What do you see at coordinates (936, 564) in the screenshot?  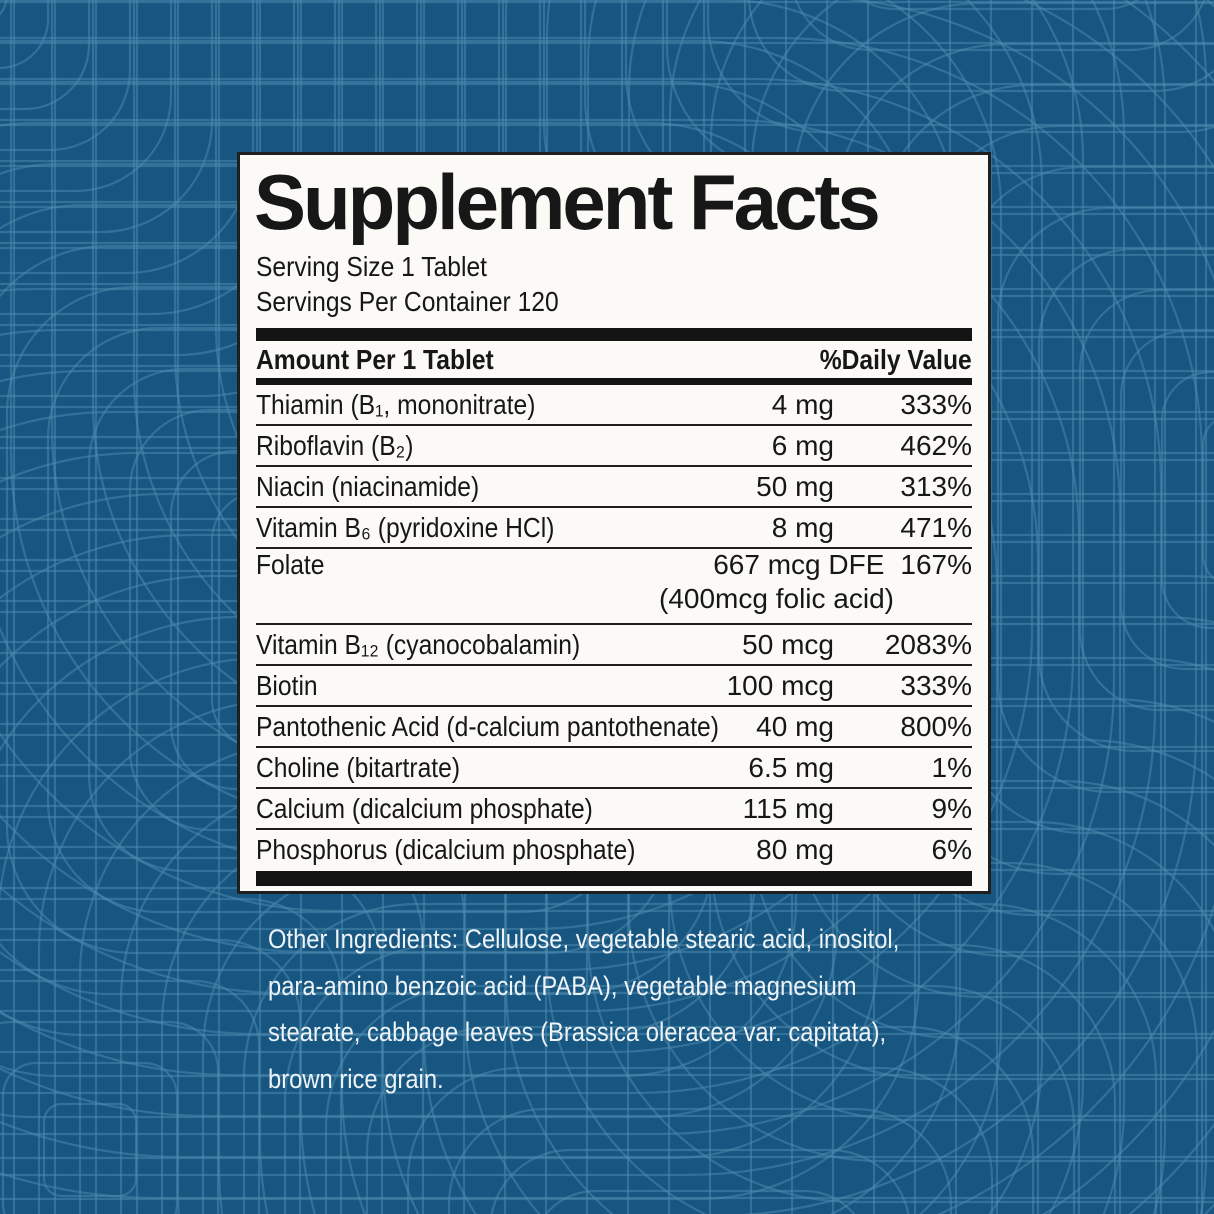 I see `nutrient-daily-value: 167%` at bounding box center [936, 564].